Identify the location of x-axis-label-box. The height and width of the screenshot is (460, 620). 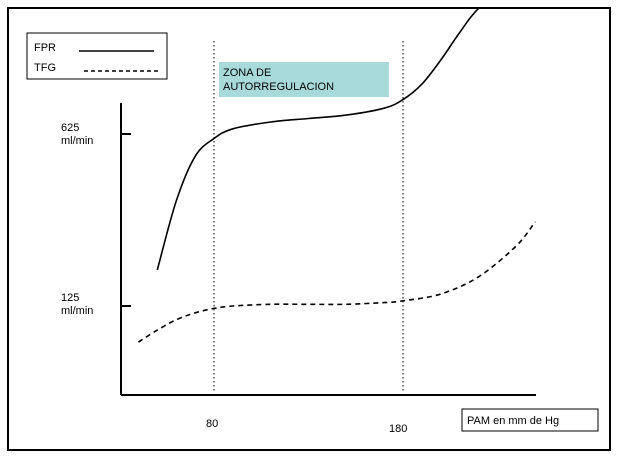
(530, 420).